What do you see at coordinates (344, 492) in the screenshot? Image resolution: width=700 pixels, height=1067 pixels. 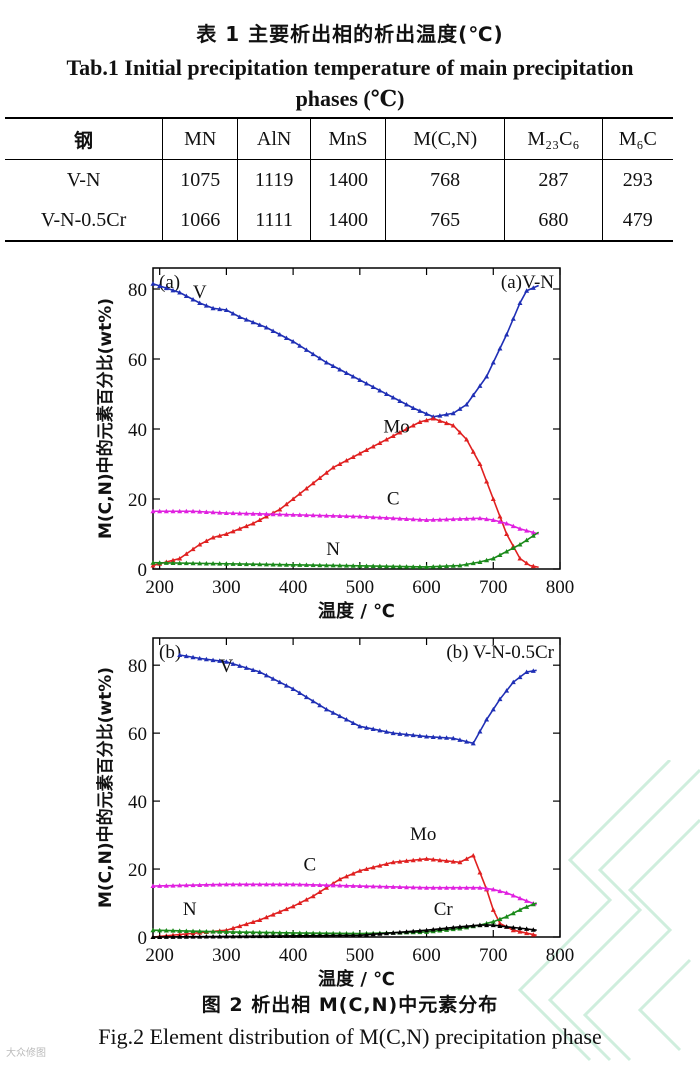 I see `series-mo` at bounding box center [344, 492].